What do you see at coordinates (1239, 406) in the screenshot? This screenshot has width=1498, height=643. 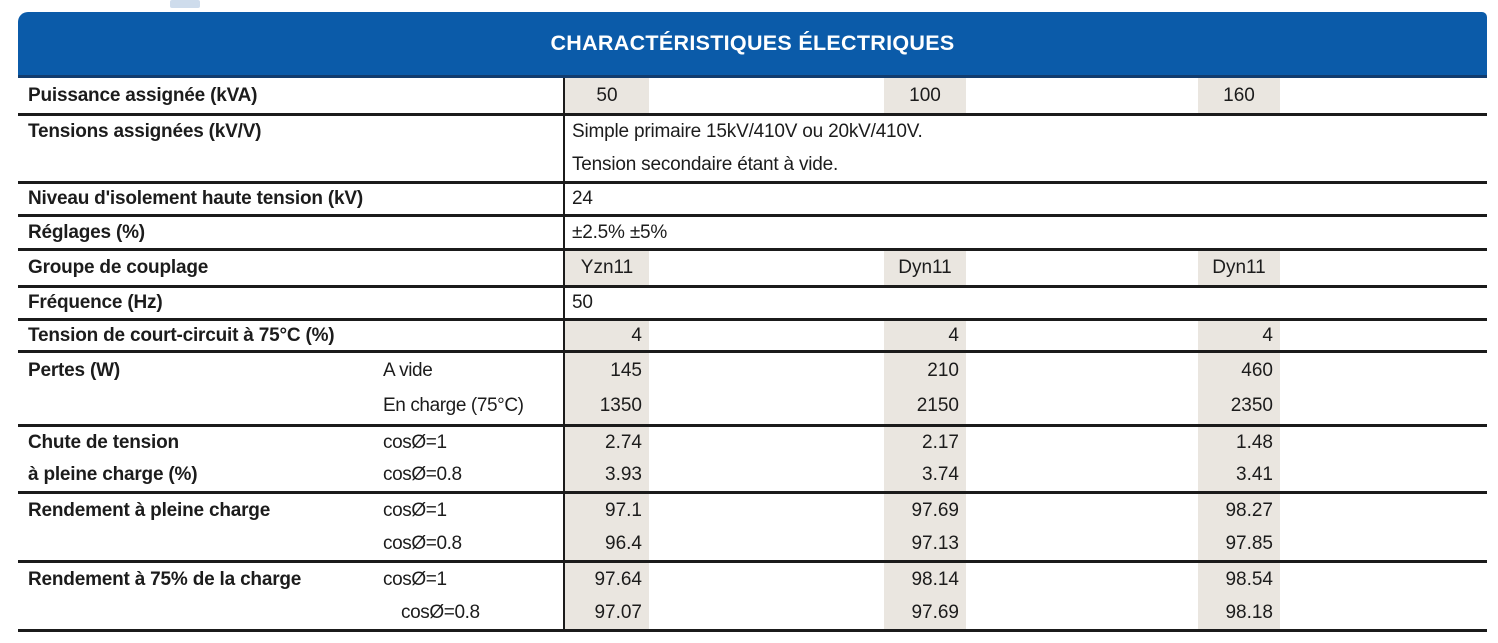 I see `value-cell: 2350` at bounding box center [1239, 406].